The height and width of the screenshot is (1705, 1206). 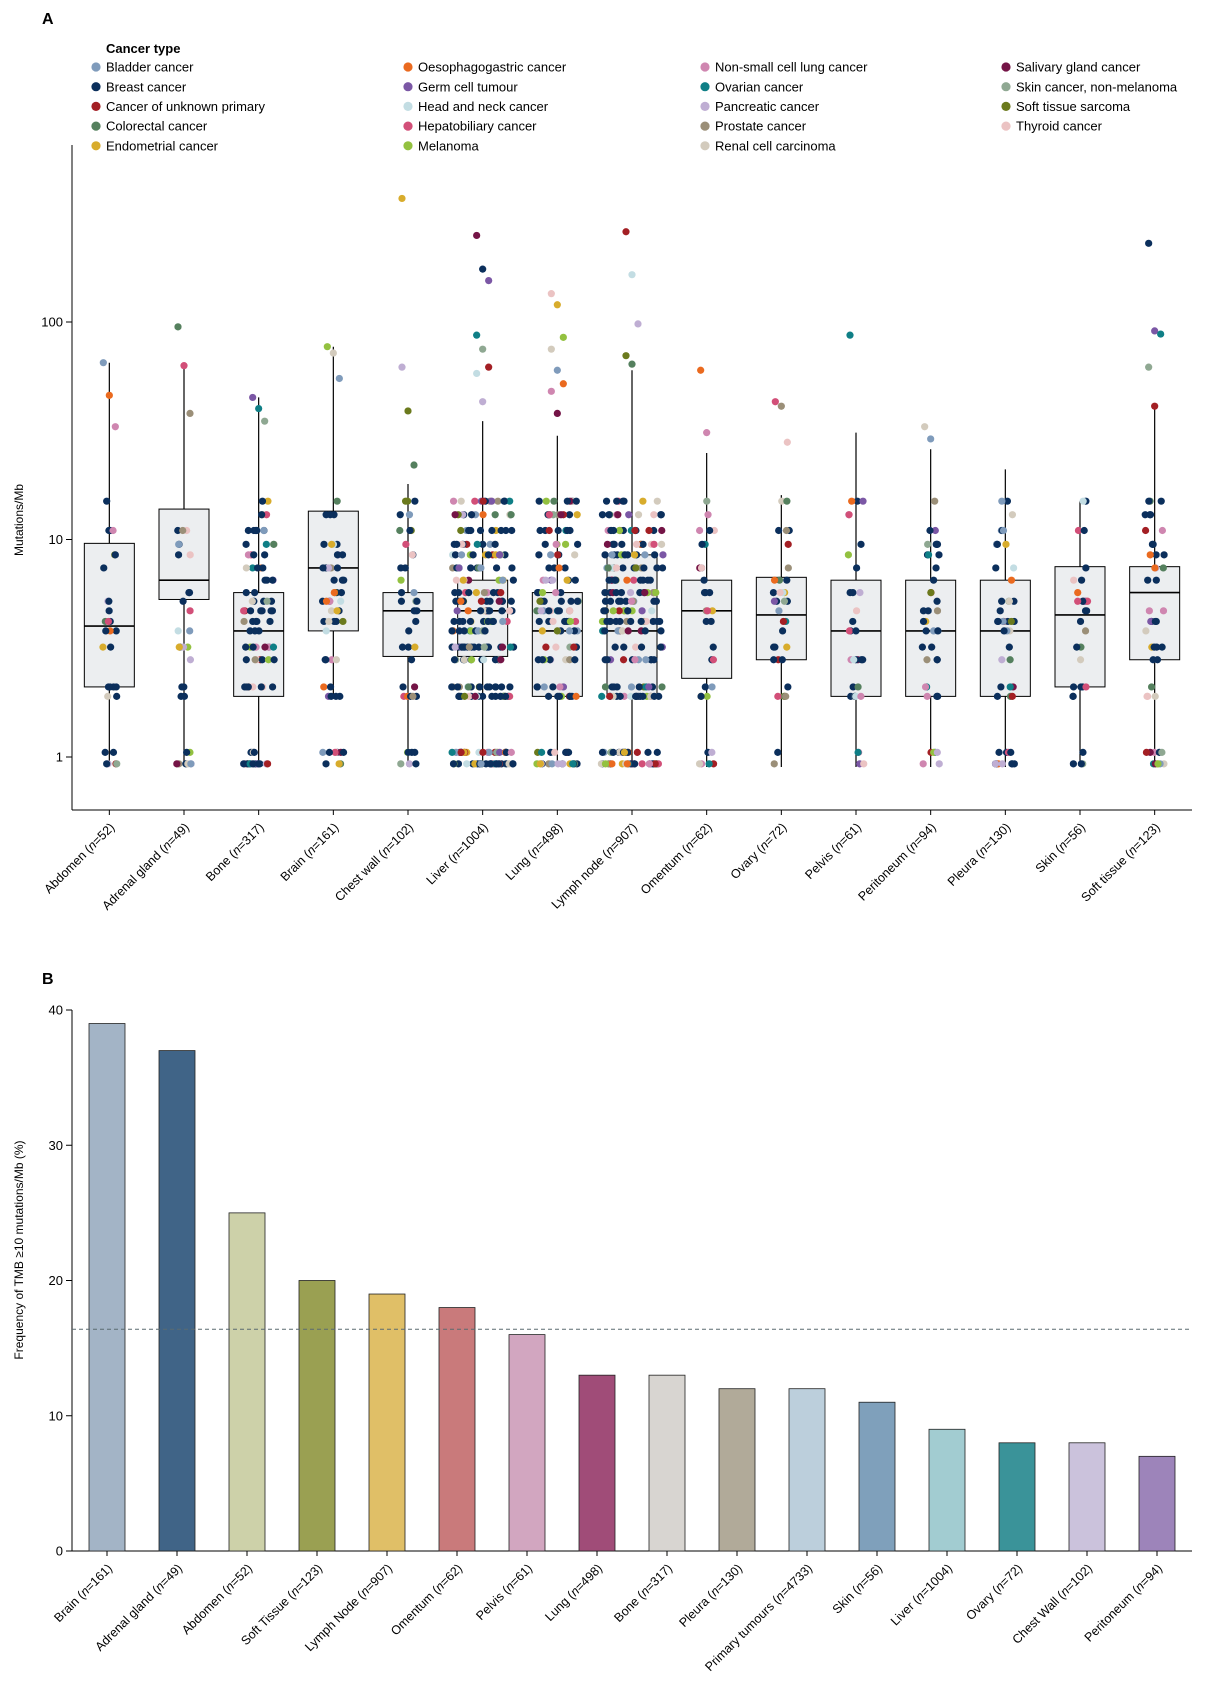 I want to click on outlier-lung, so click(x=551, y=294).